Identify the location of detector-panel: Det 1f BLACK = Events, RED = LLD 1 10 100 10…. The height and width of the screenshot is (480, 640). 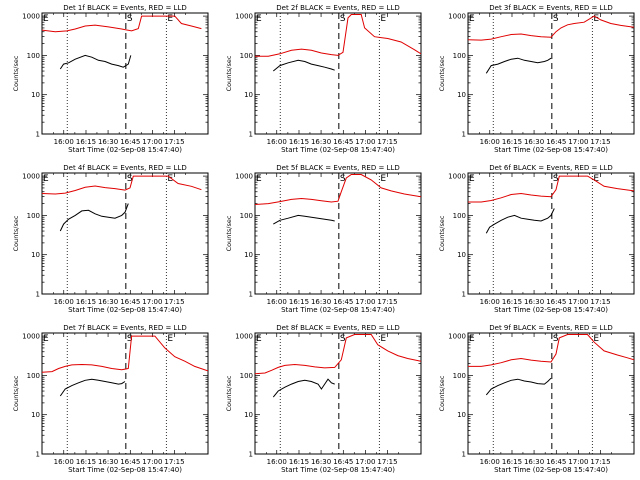
(110, 79).